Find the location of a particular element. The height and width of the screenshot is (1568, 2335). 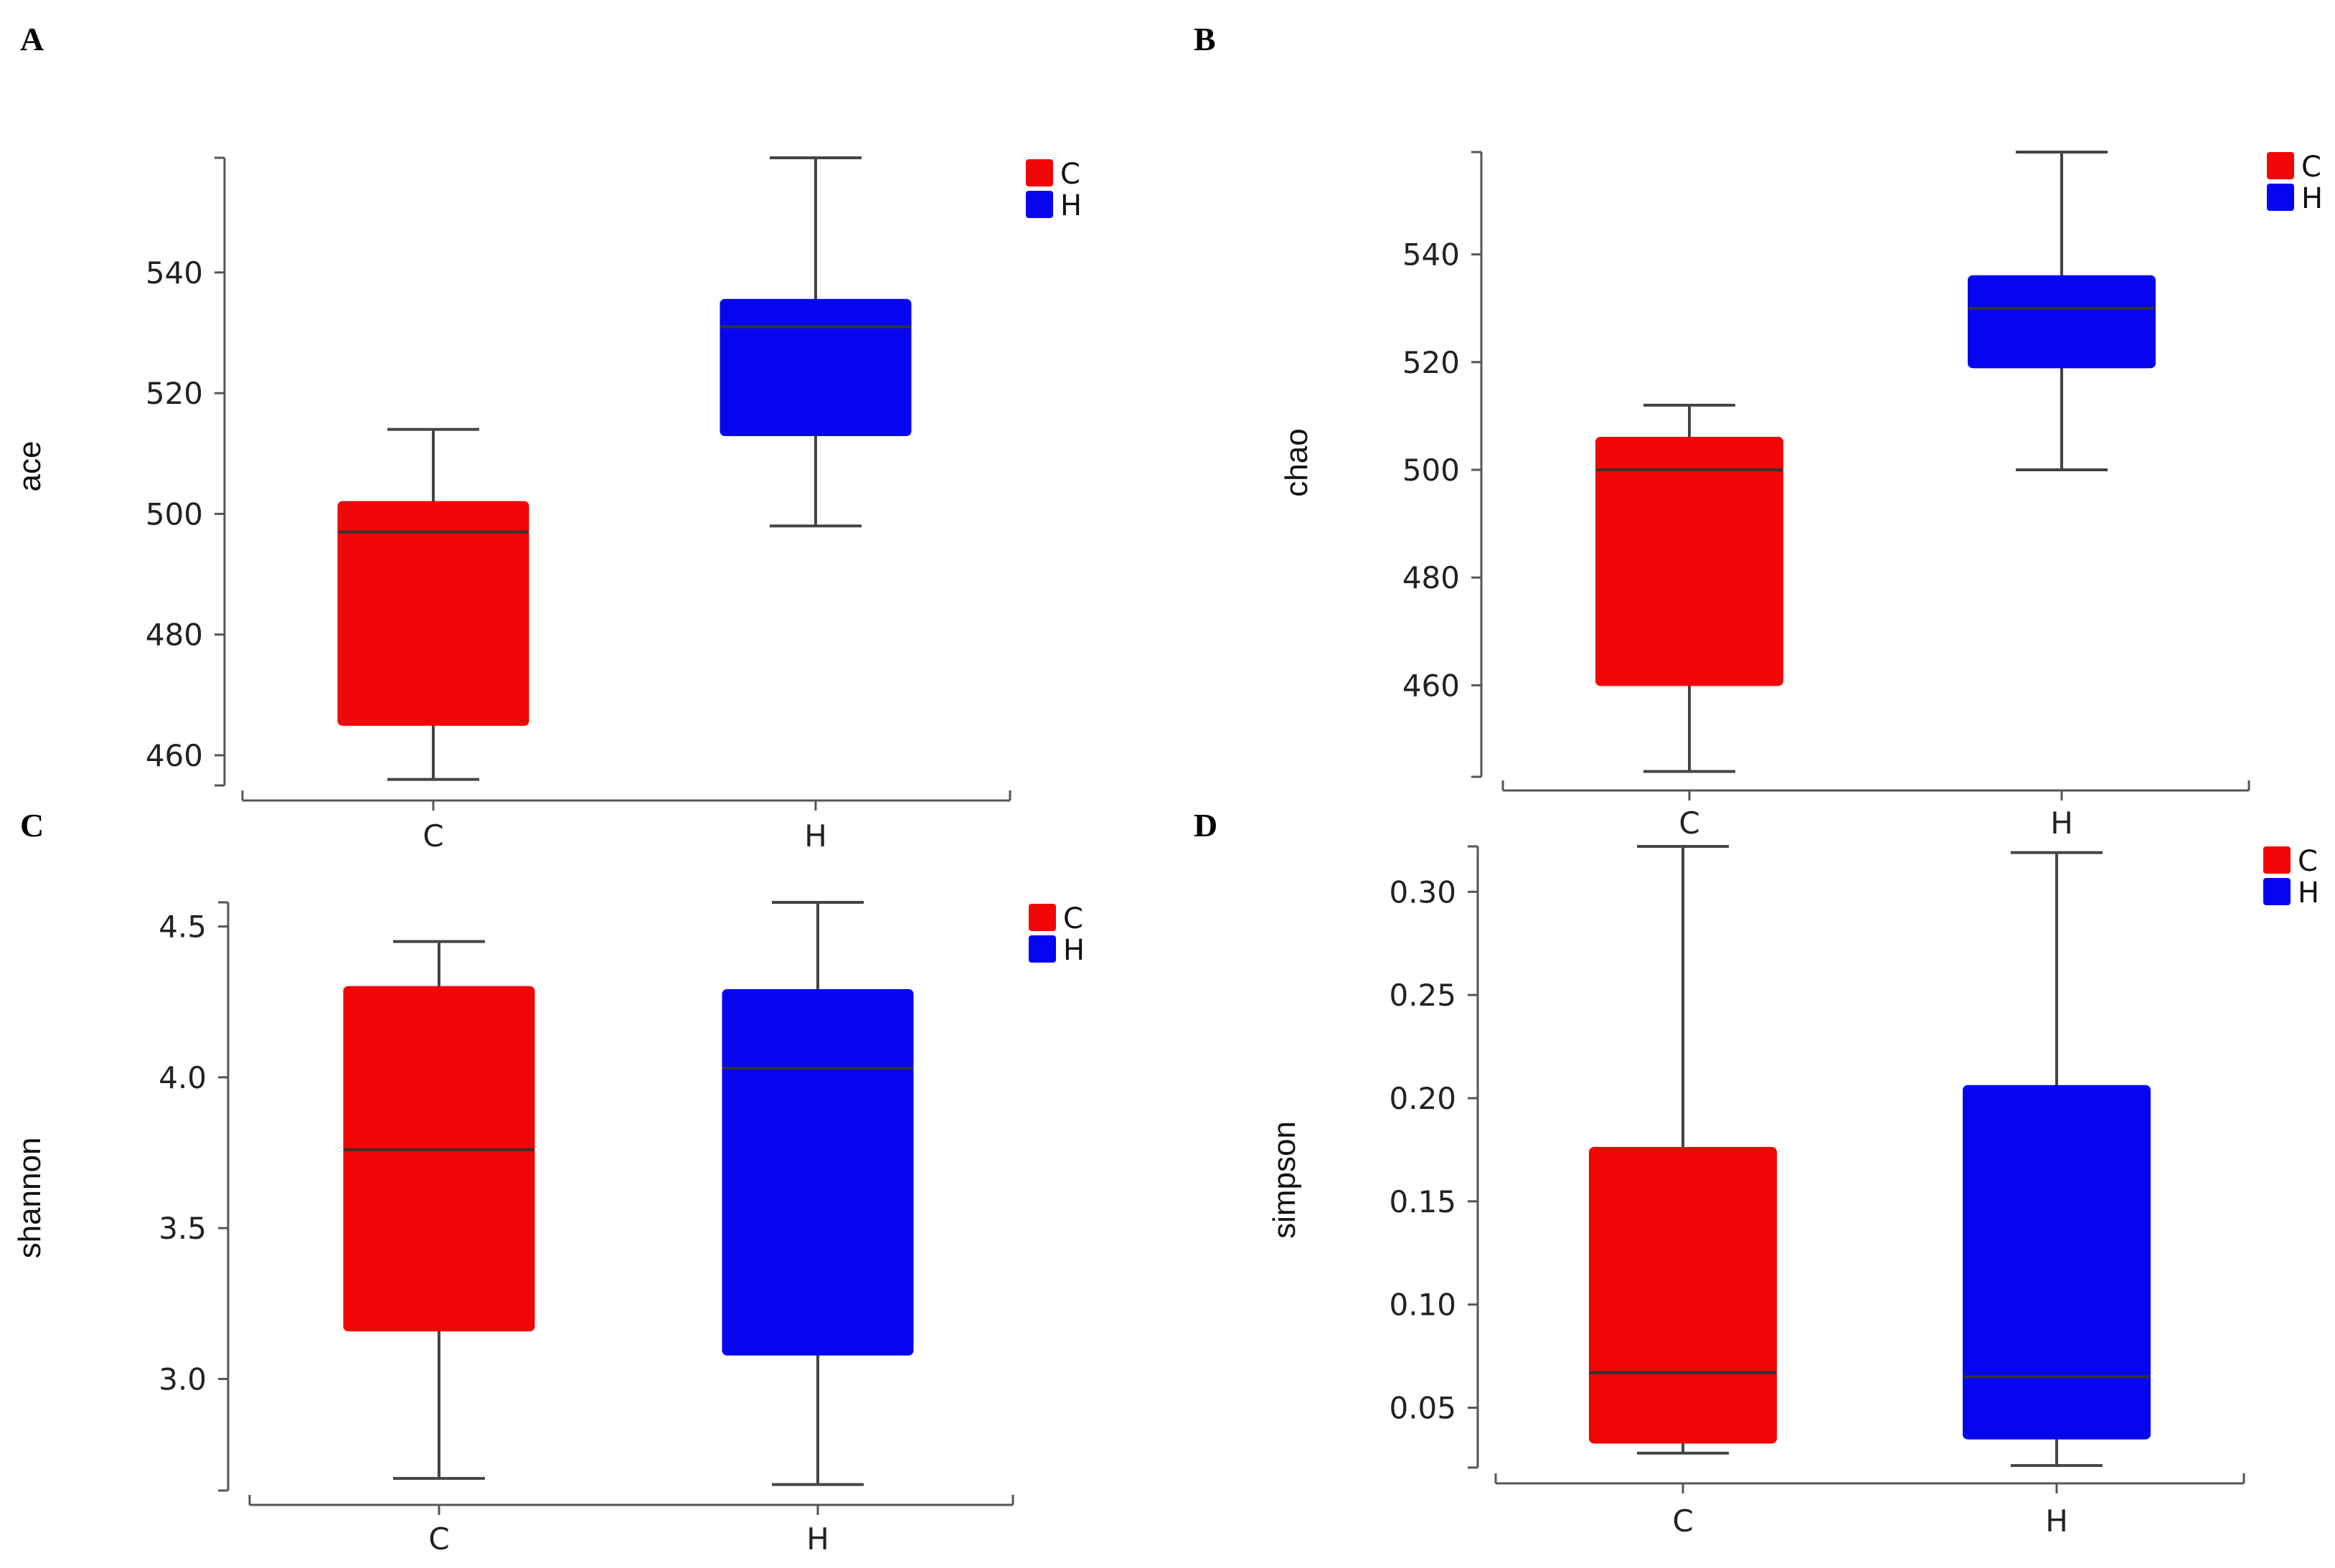

y-tick-label: 3.5 is located at coordinates (183, 1229).